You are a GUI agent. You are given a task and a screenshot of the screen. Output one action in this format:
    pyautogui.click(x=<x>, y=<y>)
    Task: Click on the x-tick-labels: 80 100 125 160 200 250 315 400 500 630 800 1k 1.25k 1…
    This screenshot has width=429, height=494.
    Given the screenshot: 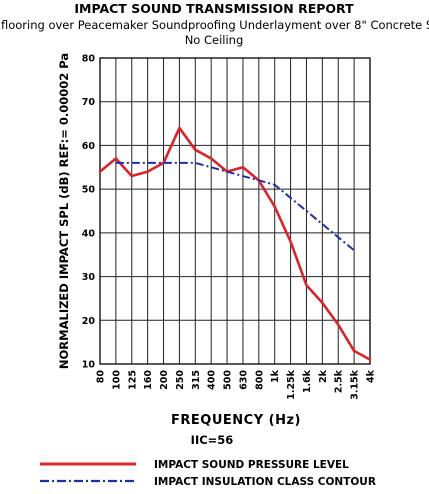 What is the action you would take?
    pyautogui.click(x=236, y=384)
    